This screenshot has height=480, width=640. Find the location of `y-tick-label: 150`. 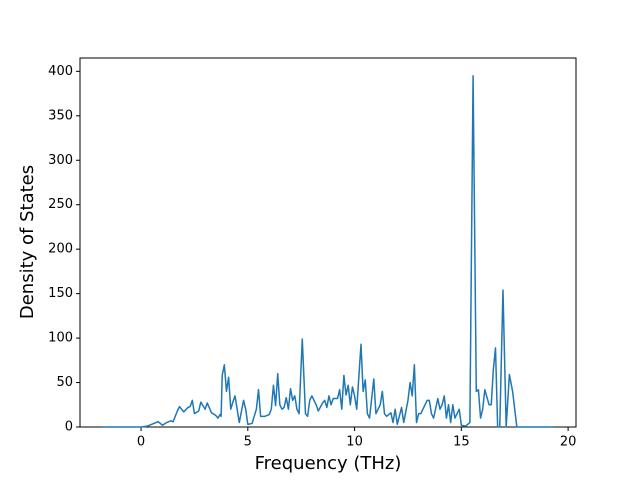

y-tick-label: 150 is located at coordinates (60, 293).